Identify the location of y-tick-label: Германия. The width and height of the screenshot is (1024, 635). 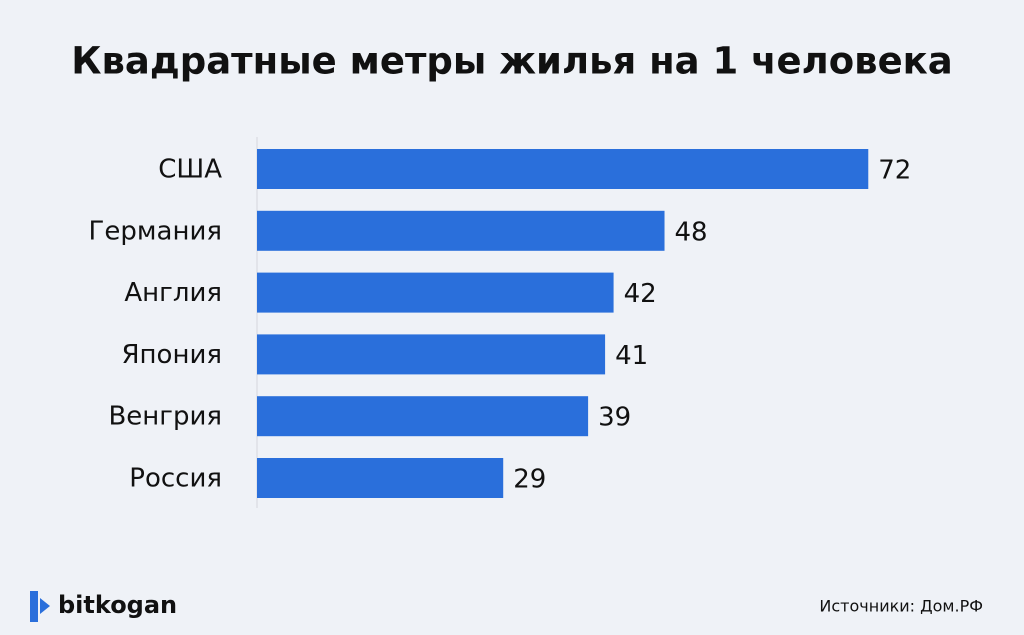
(155, 231).